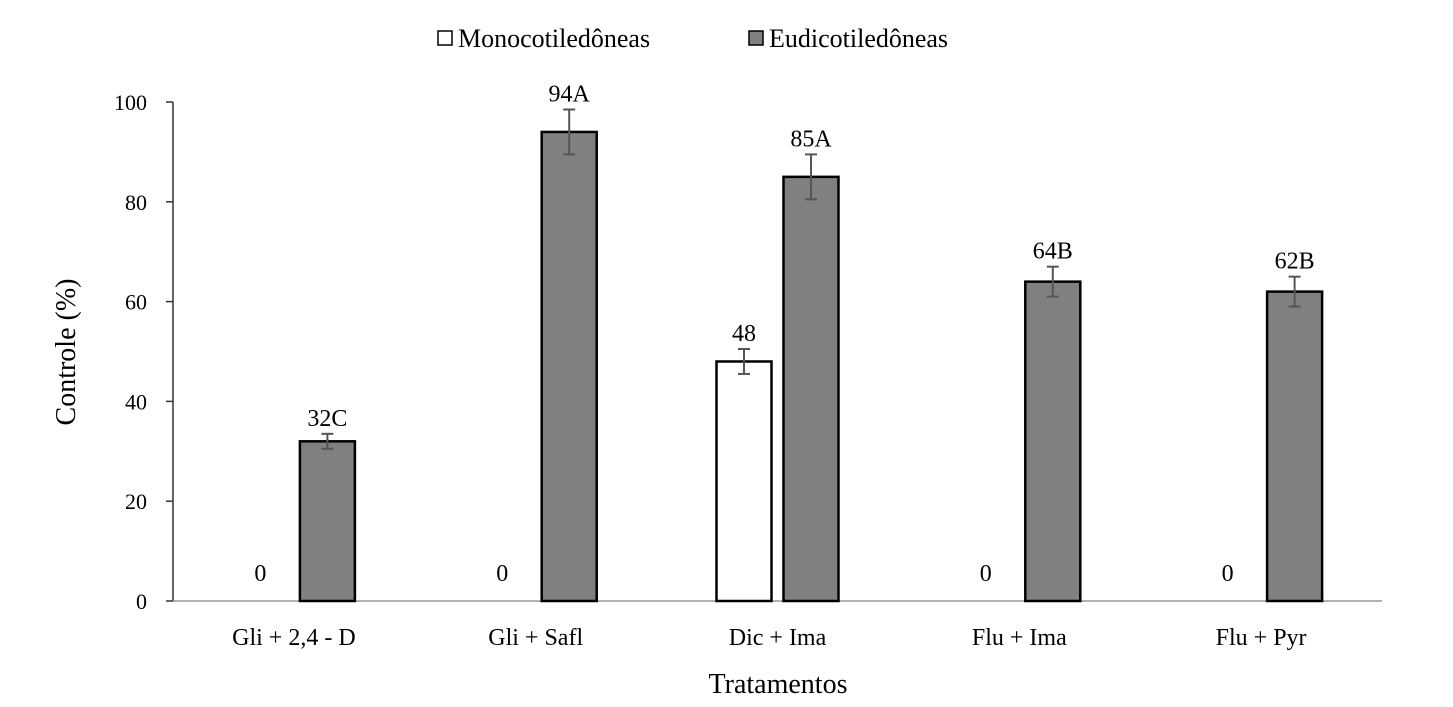  What do you see at coordinates (136, 302) in the screenshot?
I see `y-tick-label: 60` at bounding box center [136, 302].